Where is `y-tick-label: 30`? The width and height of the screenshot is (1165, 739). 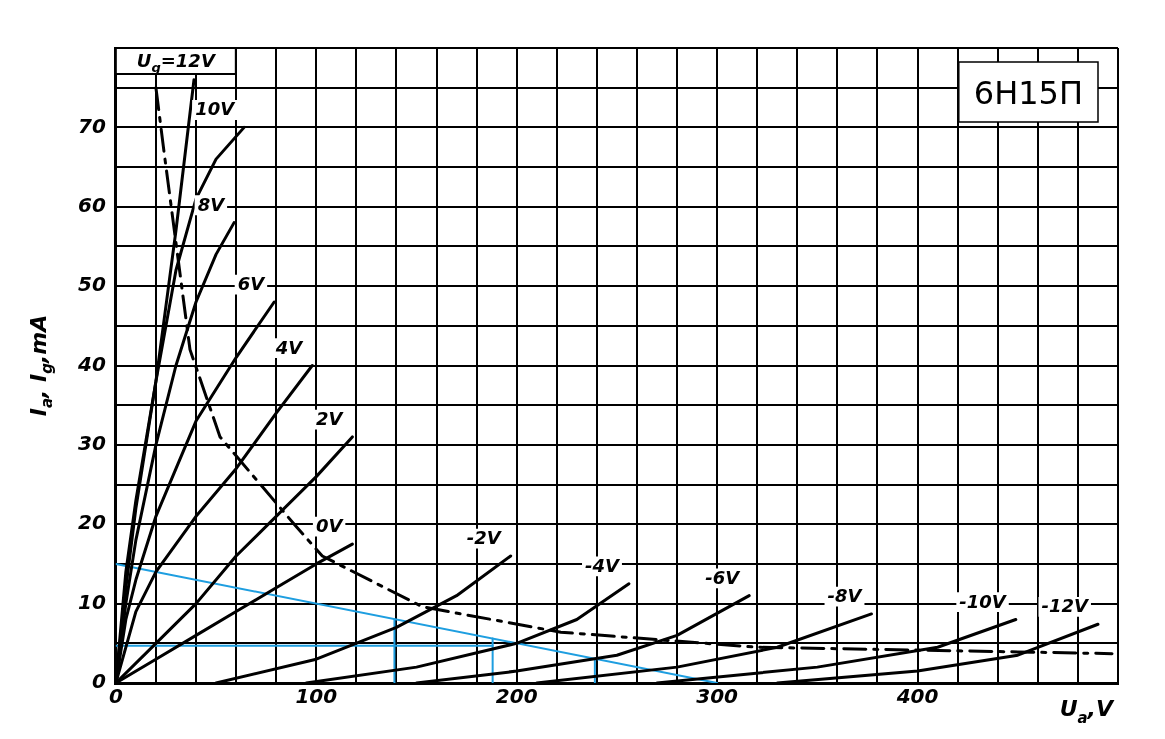
y-tick-label: 30 is located at coordinates (91, 443).